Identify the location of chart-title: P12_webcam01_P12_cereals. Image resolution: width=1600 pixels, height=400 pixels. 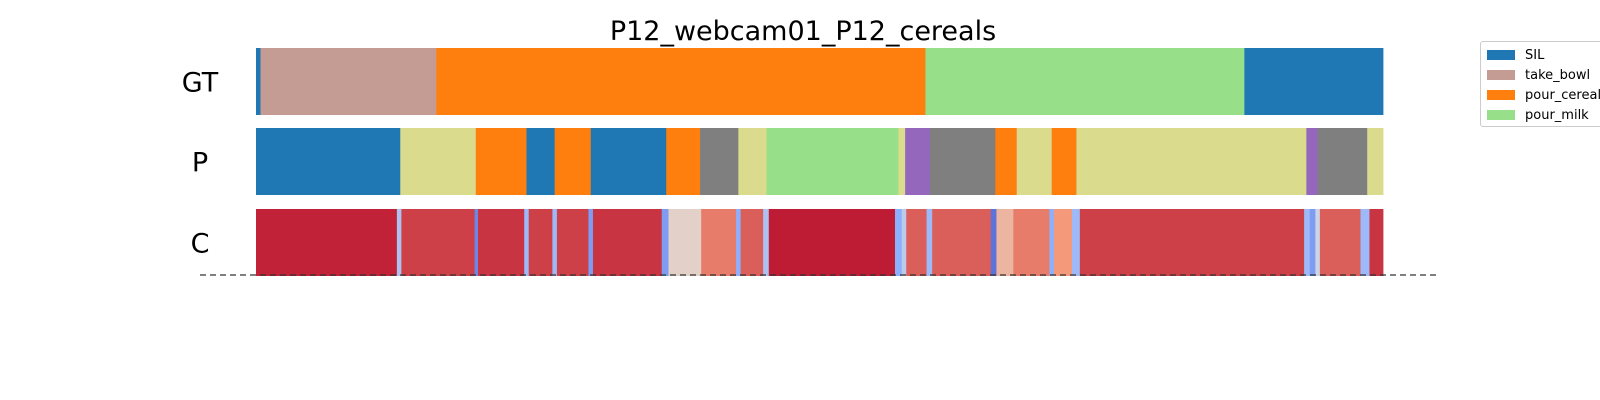
(803, 31).